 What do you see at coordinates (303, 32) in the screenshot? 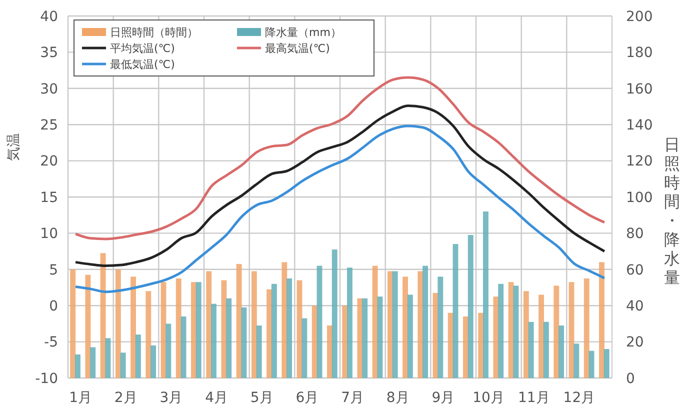
I see `legend-label: 降水量（mm）` at bounding box center [303, 32].